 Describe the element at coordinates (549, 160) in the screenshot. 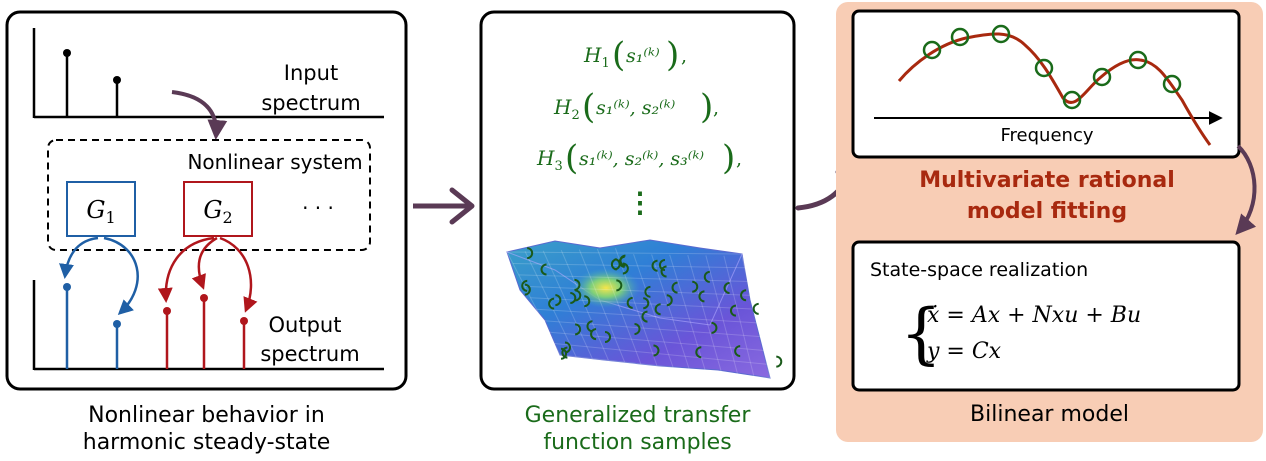

I see `svg-text: H3` at that location.